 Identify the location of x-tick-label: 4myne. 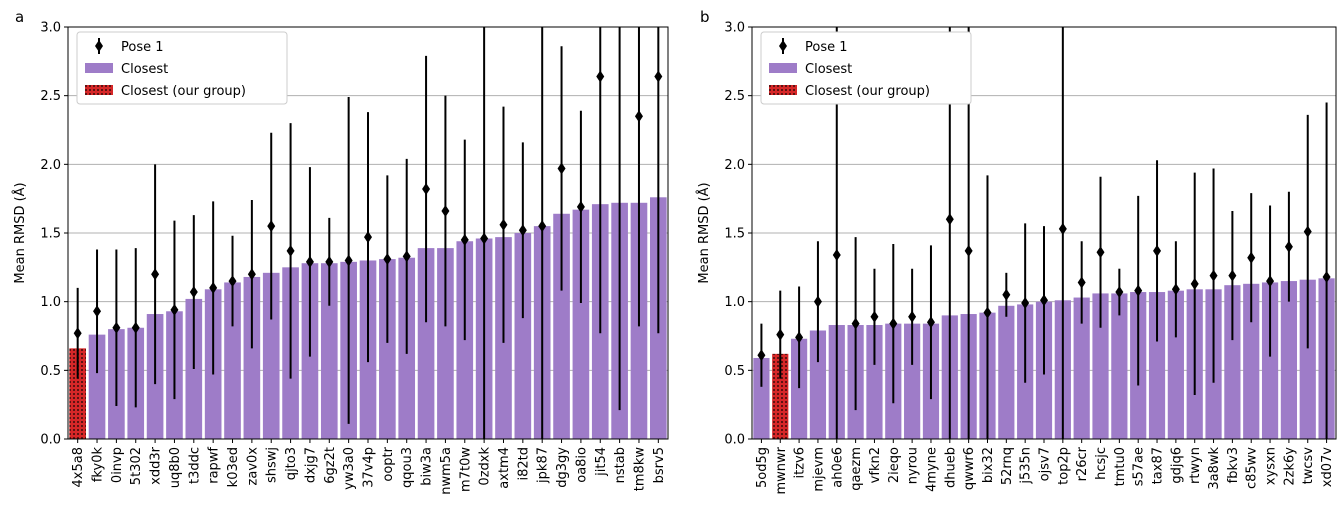
(931, 469).